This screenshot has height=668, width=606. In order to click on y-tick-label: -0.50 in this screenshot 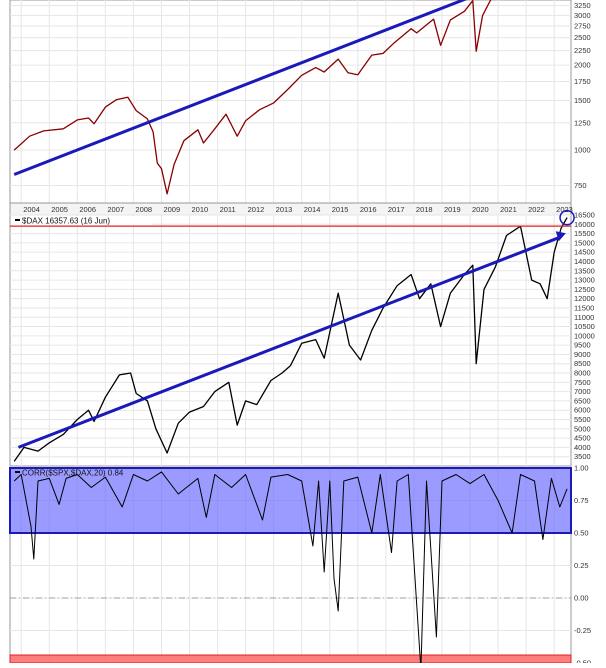, I will do `click(582, 661)`.